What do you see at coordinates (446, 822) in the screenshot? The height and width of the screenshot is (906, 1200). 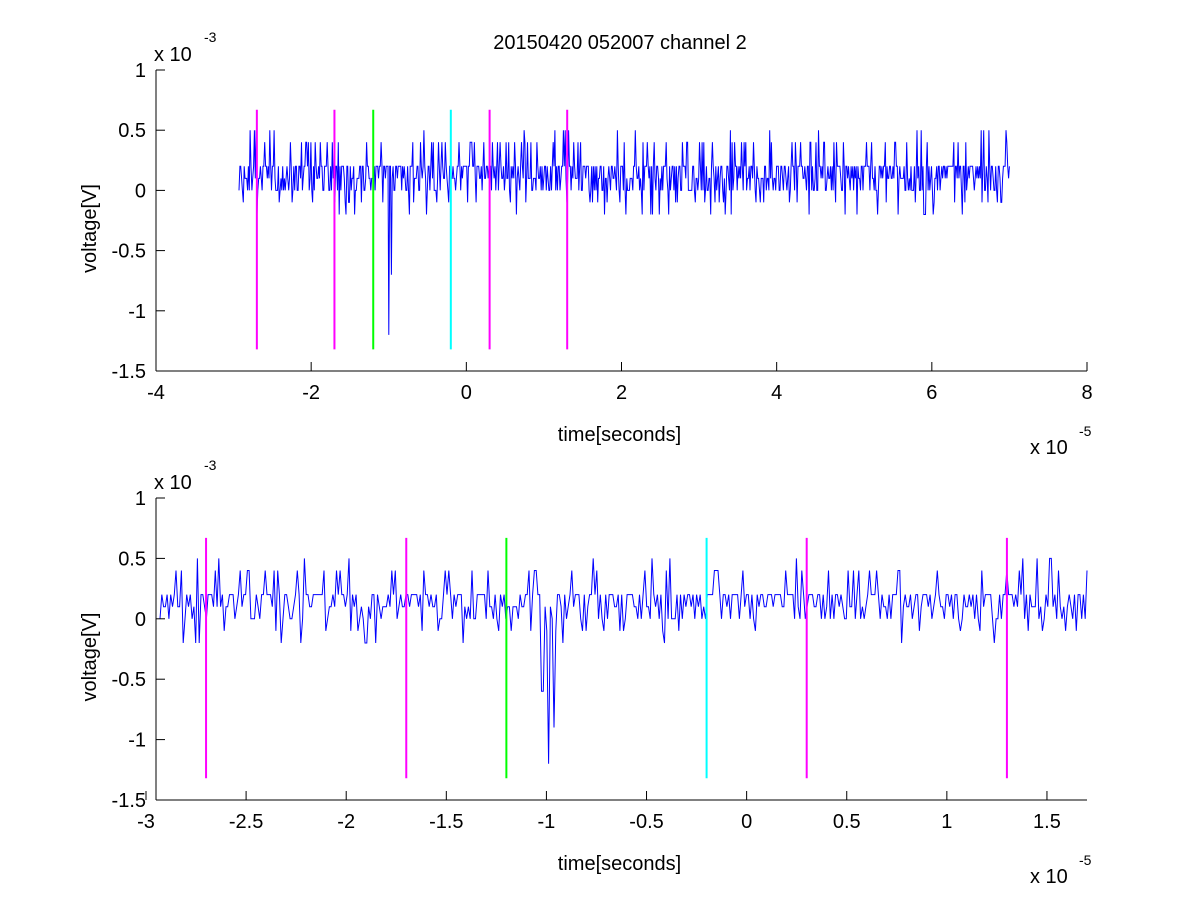 I see `bottom-x-tick-label: -1.5` at bounding box center [446, 822].